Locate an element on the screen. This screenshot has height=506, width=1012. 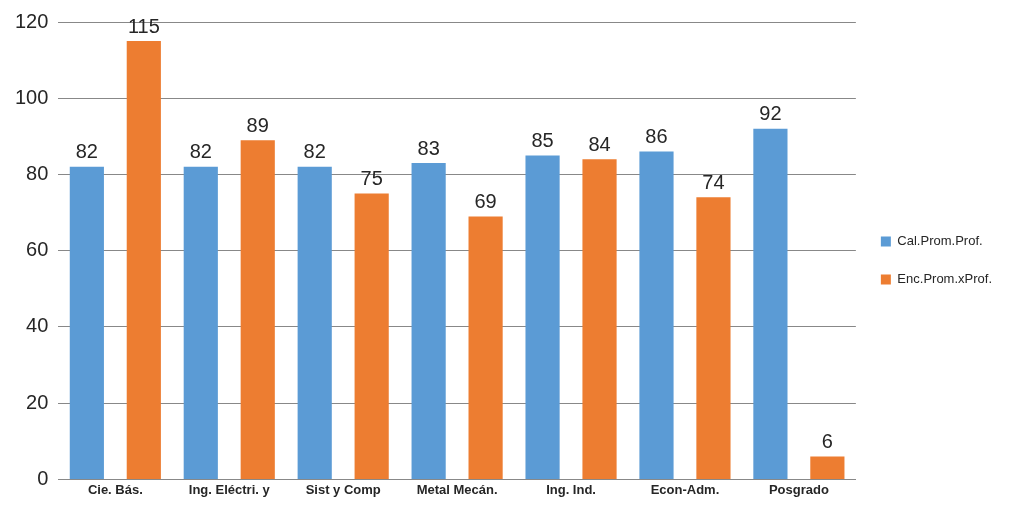
data-label: 92 is located at coordinates (770, 113).